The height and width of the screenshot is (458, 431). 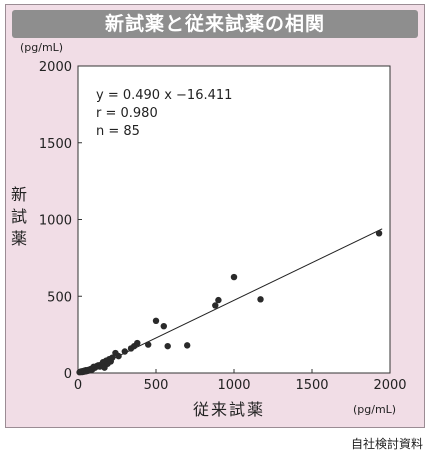 I want to click on x-tick-label: 1500, so click(x=311, y=385).